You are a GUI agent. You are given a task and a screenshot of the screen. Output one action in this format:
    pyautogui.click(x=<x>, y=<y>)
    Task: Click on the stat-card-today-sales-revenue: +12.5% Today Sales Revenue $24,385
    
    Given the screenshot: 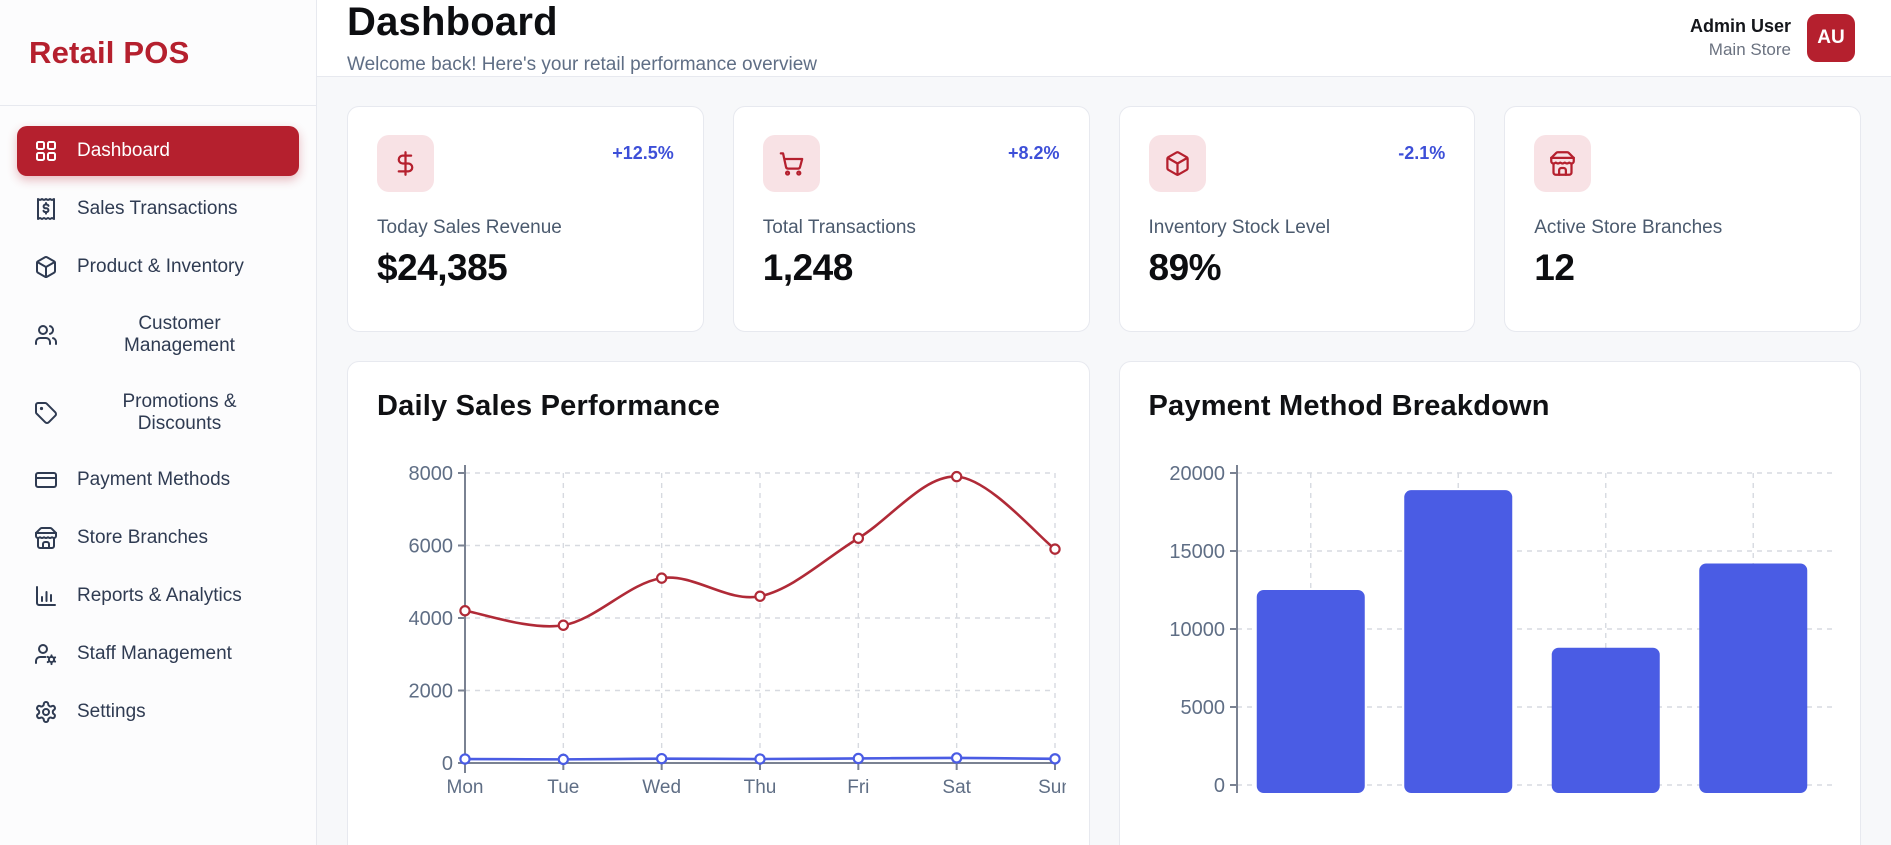 What is the action you would take?
    pyautogui.click(x=525, y=219)
    